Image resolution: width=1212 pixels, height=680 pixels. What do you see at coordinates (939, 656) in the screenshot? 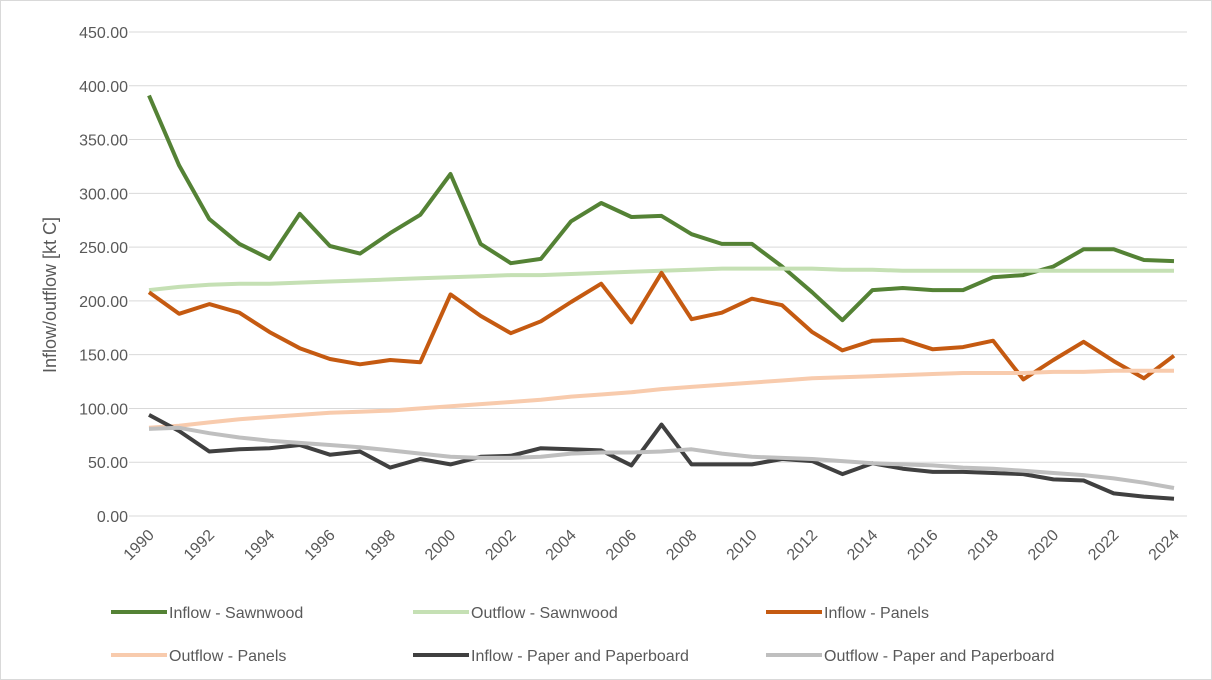
I see `legend-label: Outflow - Paper and Paperboard` at bounding box center [939, 656].